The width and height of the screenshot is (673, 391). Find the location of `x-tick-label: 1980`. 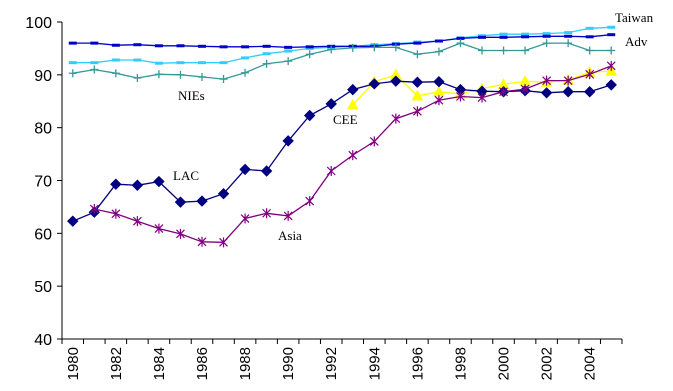

x-tick-label: 1980 is located at coordinates (73, 363).